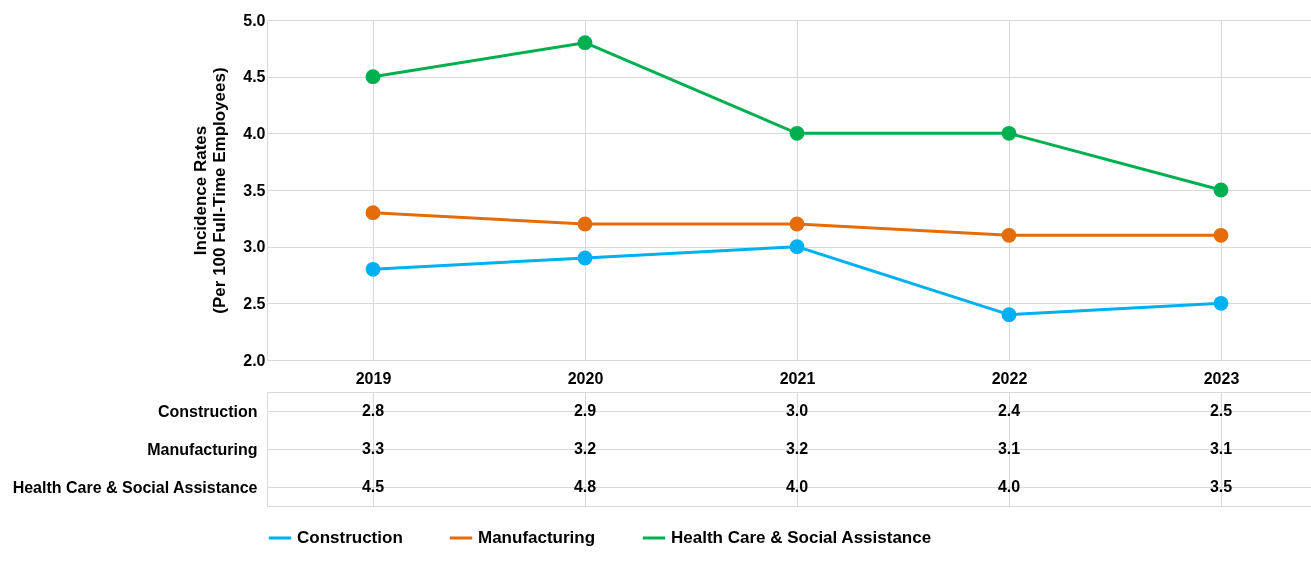  Describe the element at coordinates (202, 449) in the screenshot. I see `text: Manufacturing` at that location.